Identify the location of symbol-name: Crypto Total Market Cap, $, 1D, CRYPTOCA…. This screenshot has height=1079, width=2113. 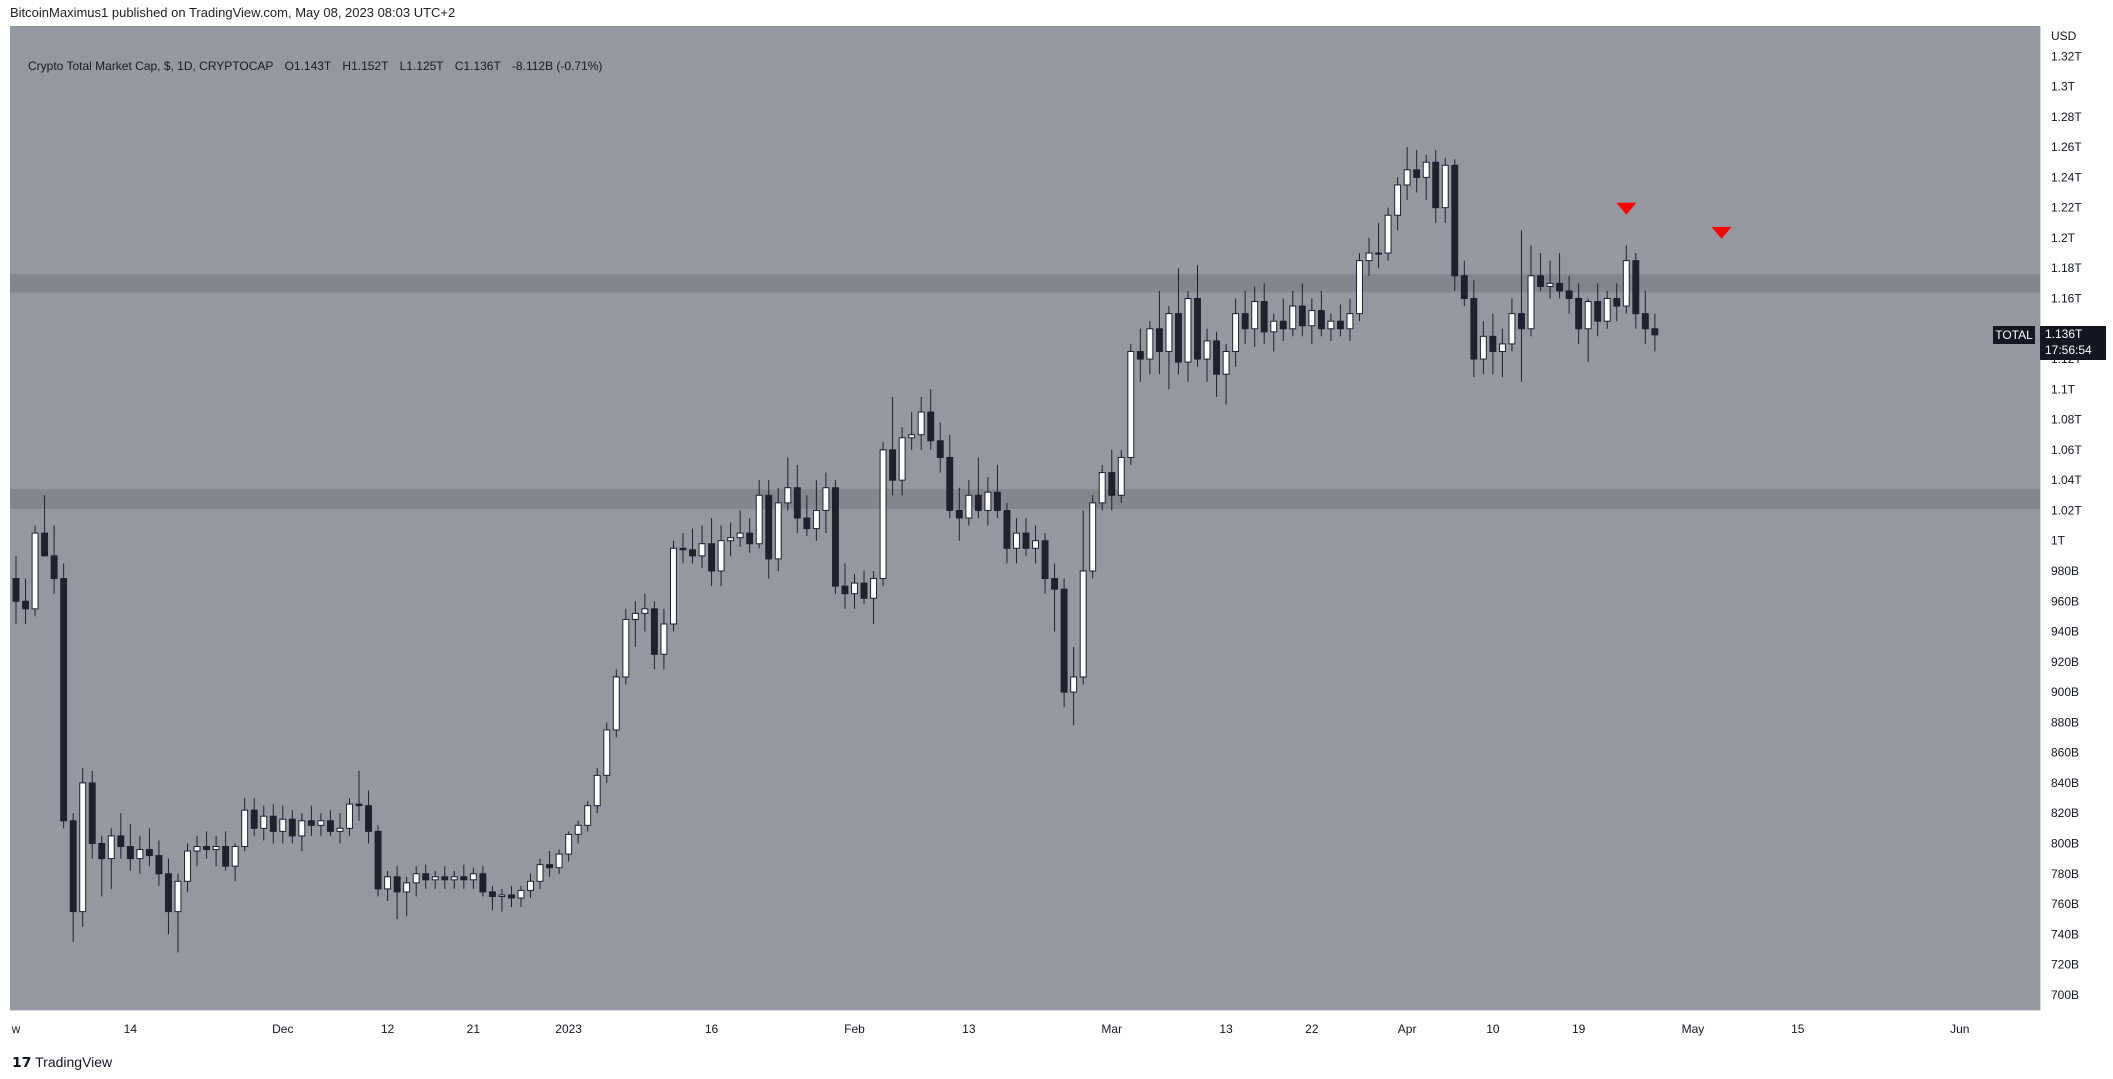
(151, 66).